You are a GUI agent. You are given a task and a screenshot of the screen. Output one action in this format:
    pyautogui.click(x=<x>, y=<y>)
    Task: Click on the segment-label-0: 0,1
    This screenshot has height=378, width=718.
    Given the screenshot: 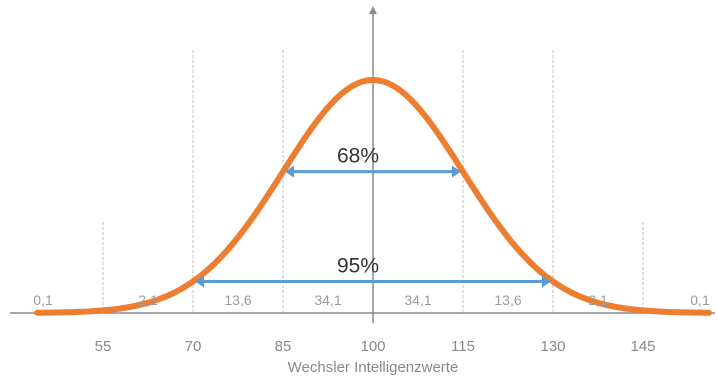 What is the action you would take?
    pyautogui.click(x=43, y=300)
    